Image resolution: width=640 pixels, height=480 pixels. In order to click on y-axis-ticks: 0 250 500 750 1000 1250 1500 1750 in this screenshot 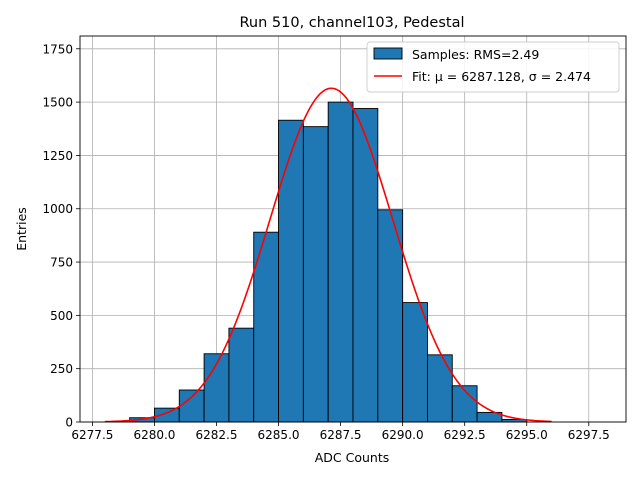, I will do `click(61, 236)`.